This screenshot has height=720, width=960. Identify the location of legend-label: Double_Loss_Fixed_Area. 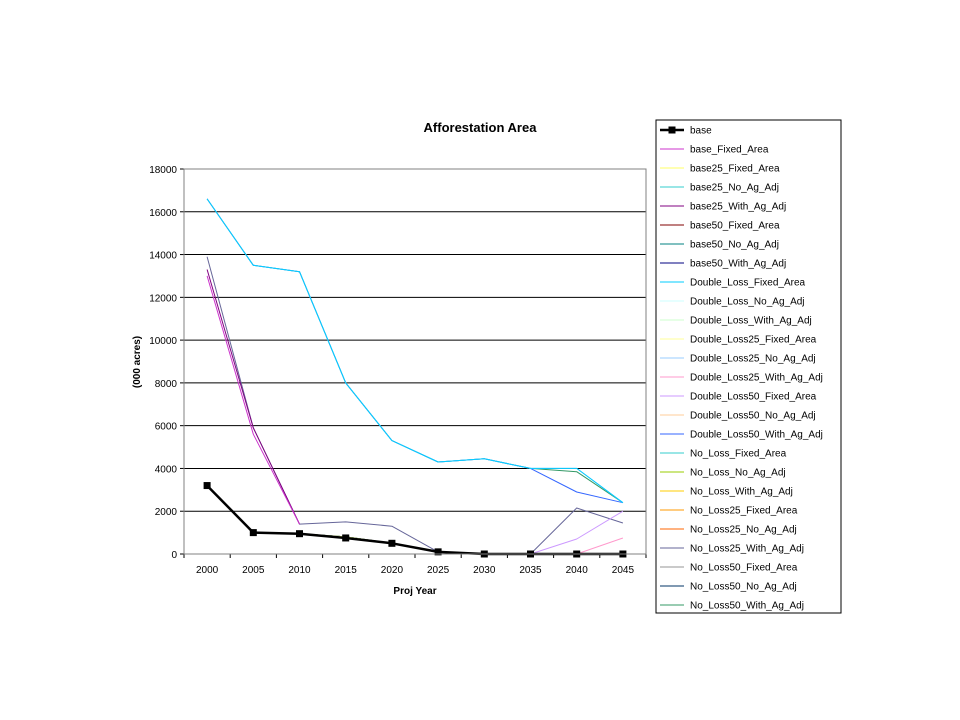
(748, 283).